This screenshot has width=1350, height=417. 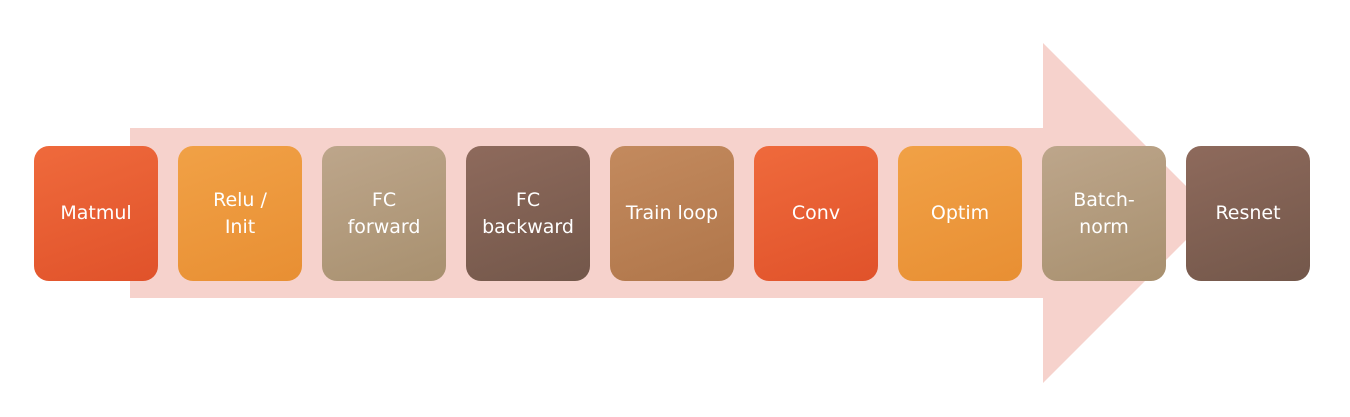 What do you see at coordinates (528, 213) in the screenshot?
I see `step-fc-backward: FC backward` at bounding box center [528, 213].